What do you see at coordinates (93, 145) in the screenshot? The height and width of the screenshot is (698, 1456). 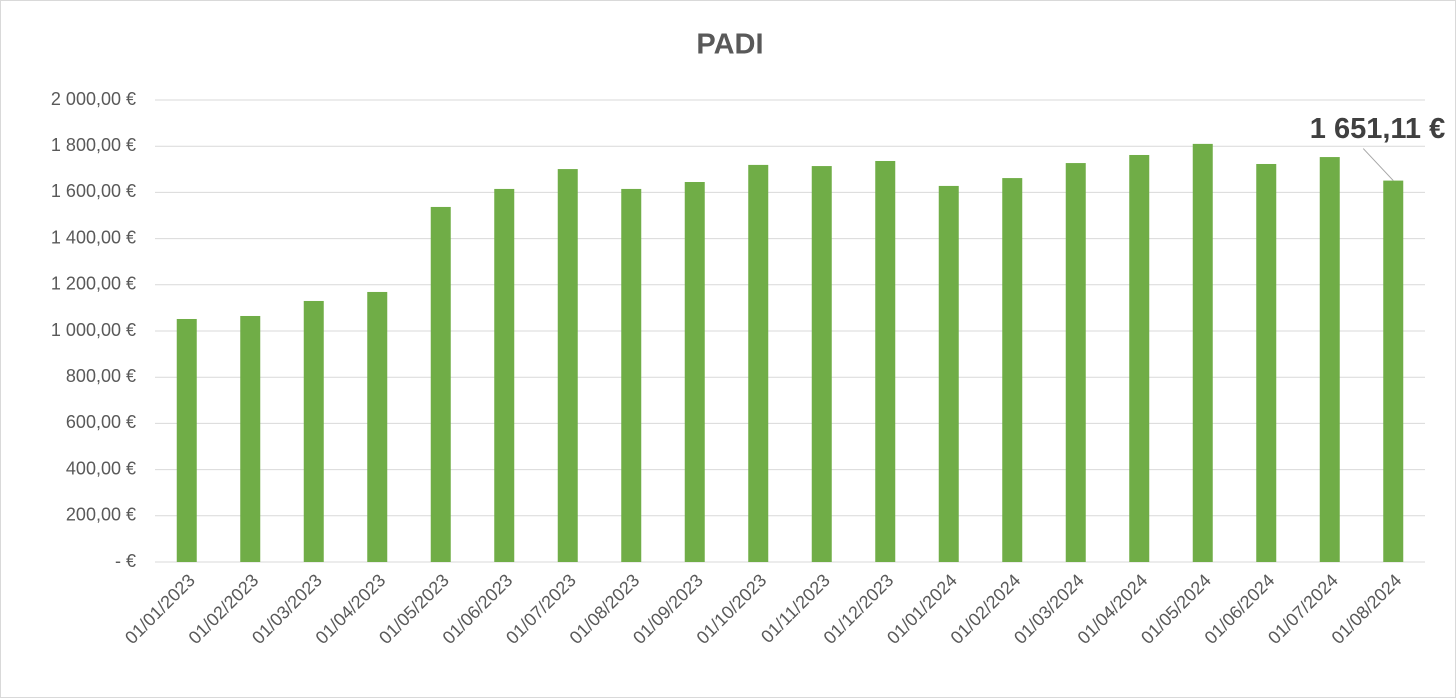 I see `y-tick-label: 1 800,00 €` at bounding box center [93, 145].